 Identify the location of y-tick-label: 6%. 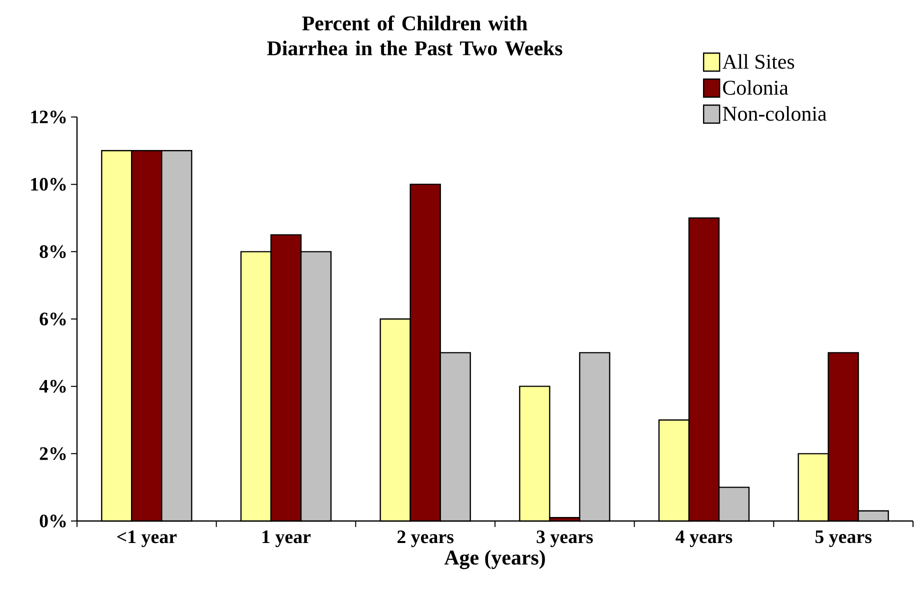
(53, 319).